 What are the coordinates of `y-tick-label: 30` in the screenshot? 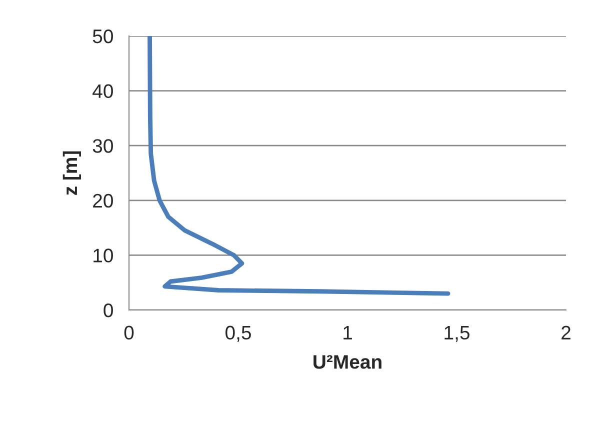 It's located at (102, 146).